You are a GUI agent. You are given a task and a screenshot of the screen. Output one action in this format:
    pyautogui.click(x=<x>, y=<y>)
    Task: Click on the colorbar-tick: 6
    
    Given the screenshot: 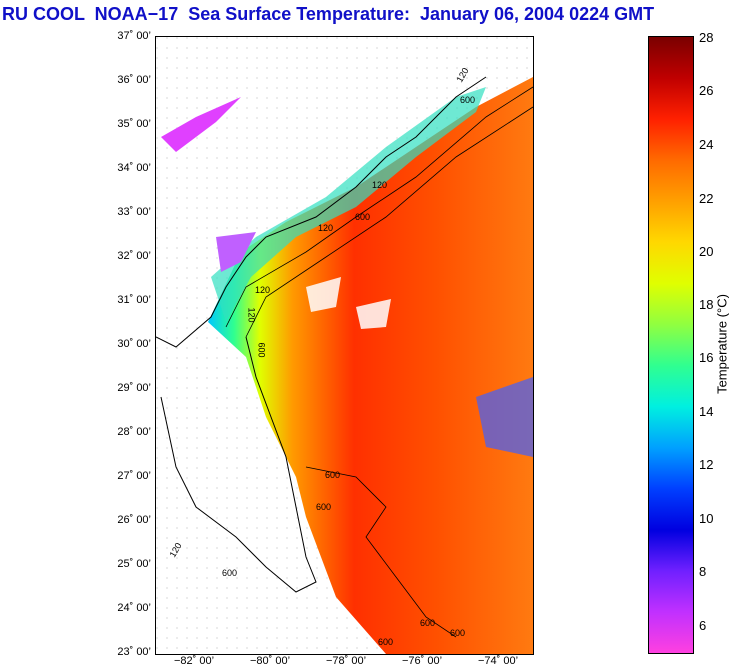 What is the action you would take?
    pyautogui.click(x=703, y=625)
    